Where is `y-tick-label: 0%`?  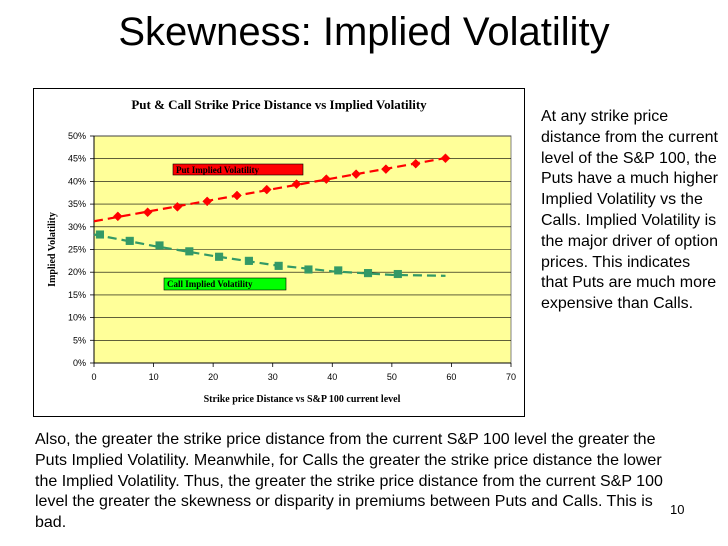
y-tick-label: 0% is located at coordinates (79, 363).